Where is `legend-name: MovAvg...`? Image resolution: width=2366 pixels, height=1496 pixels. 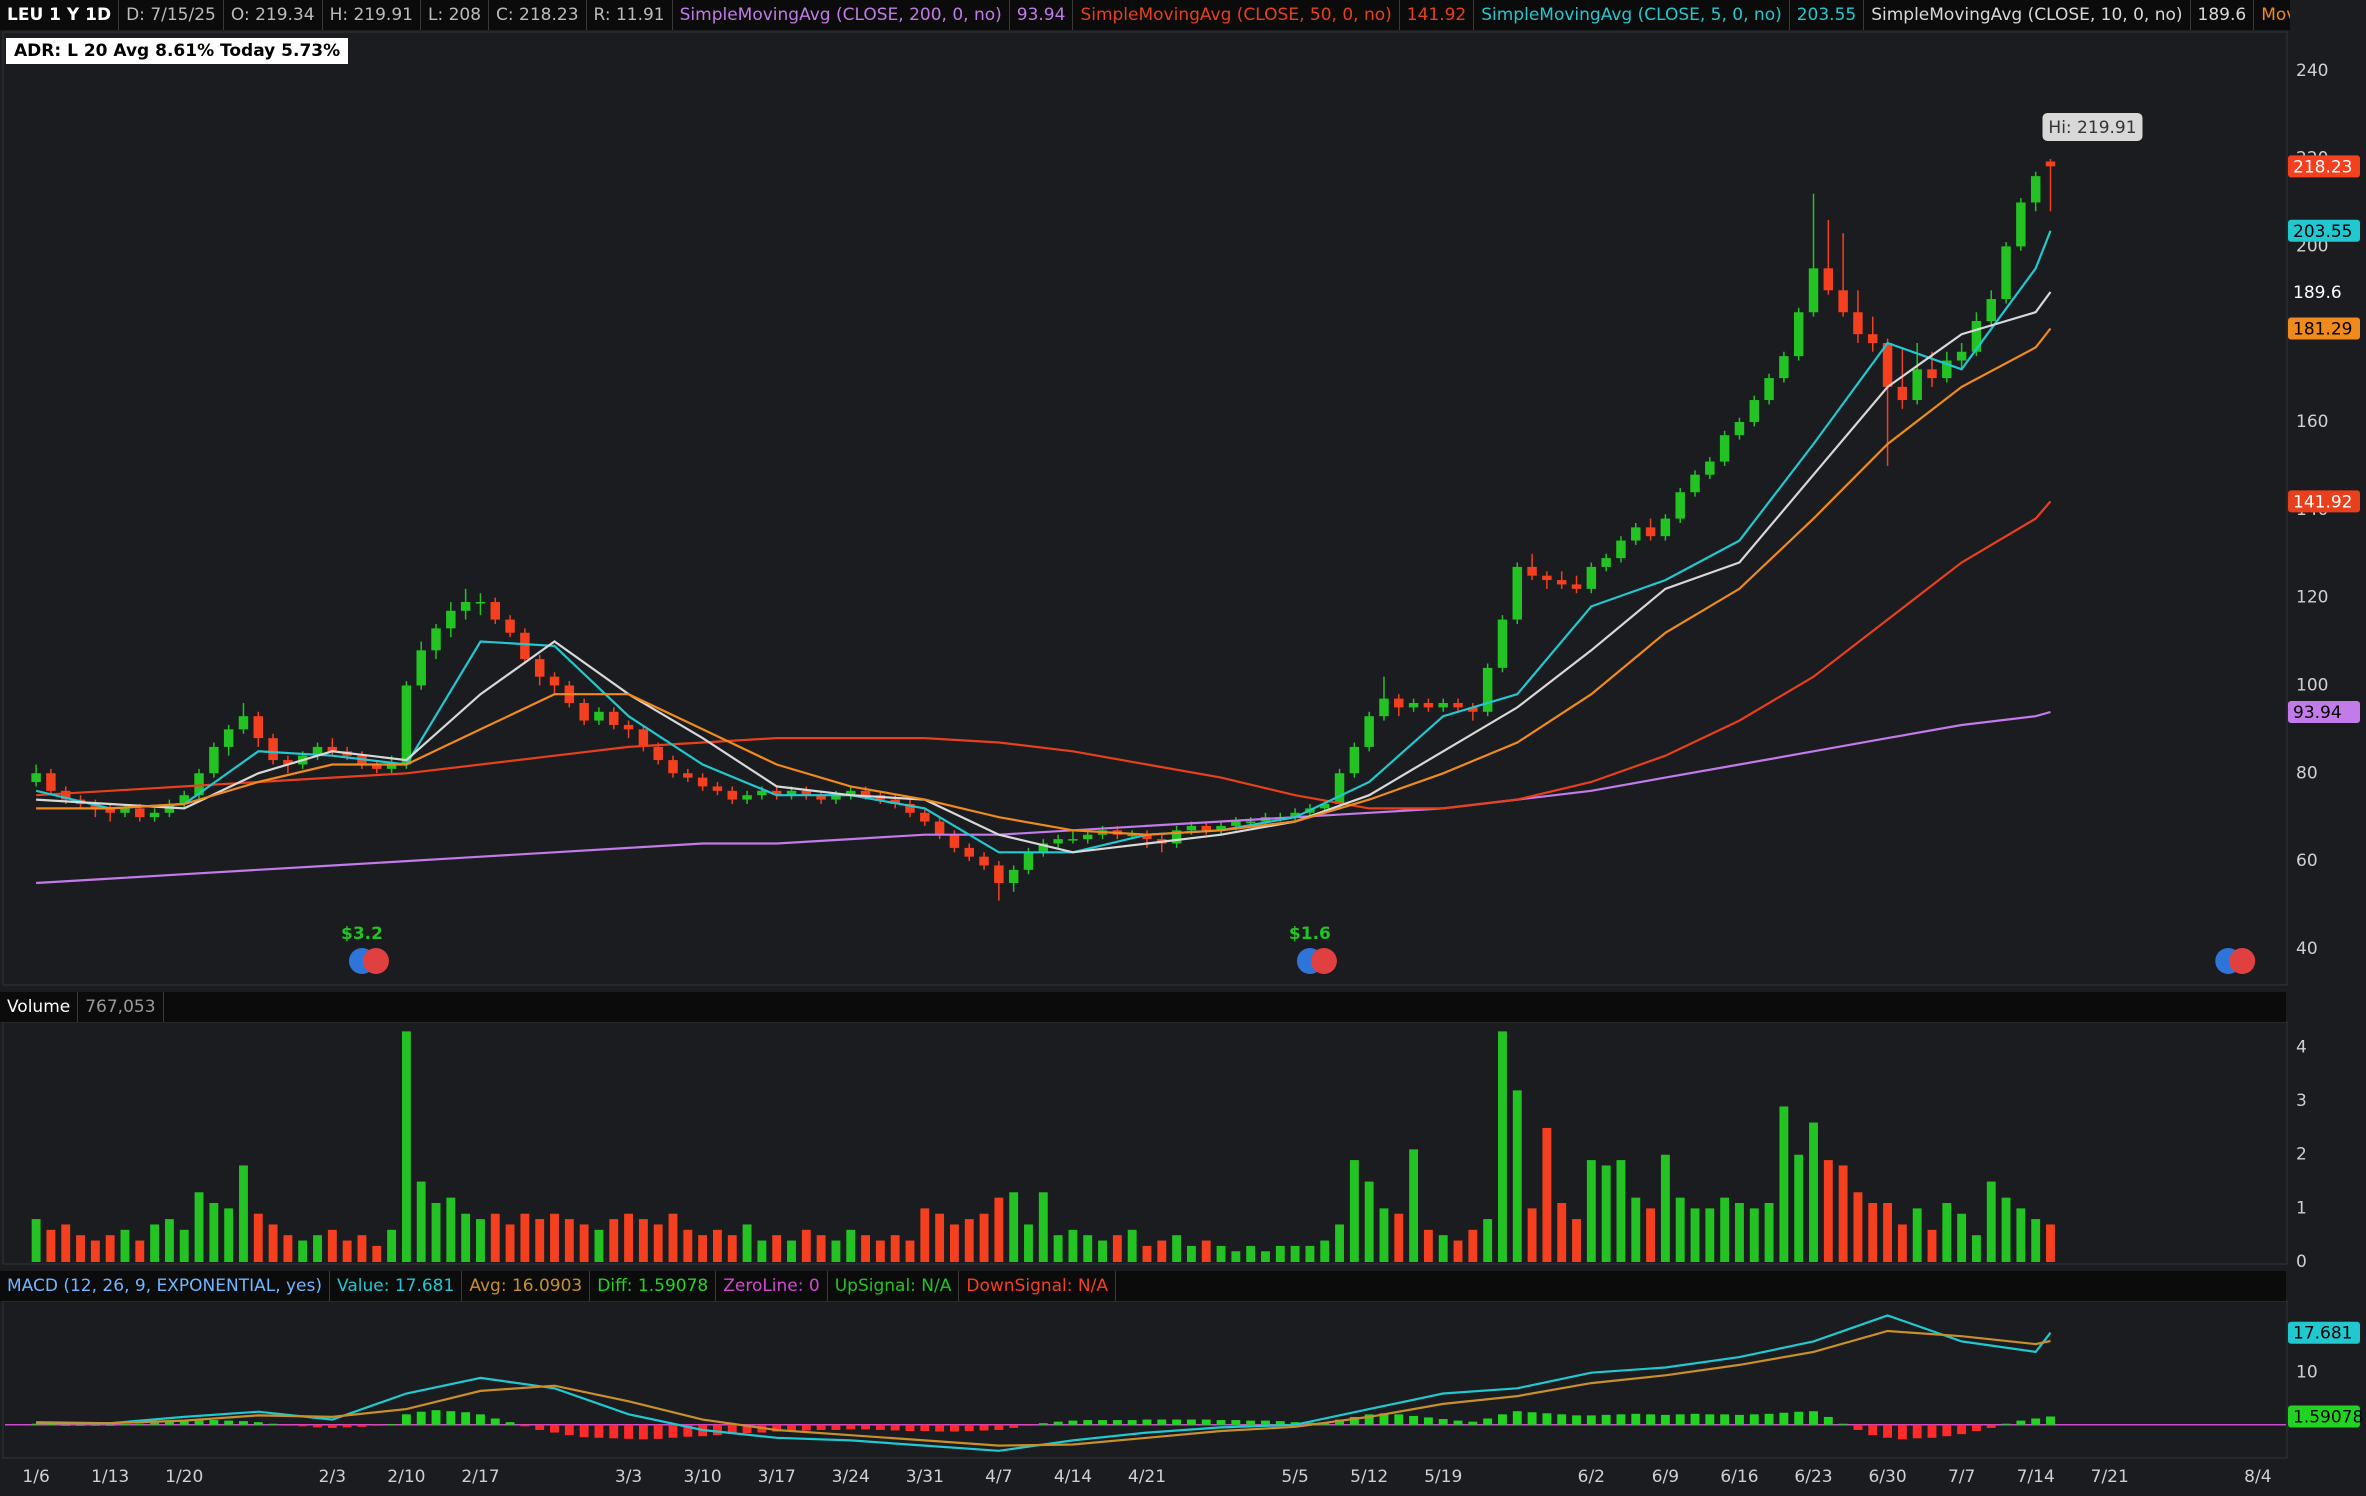 legend-name: MovAvg... is located at coordinates (2272, 15).